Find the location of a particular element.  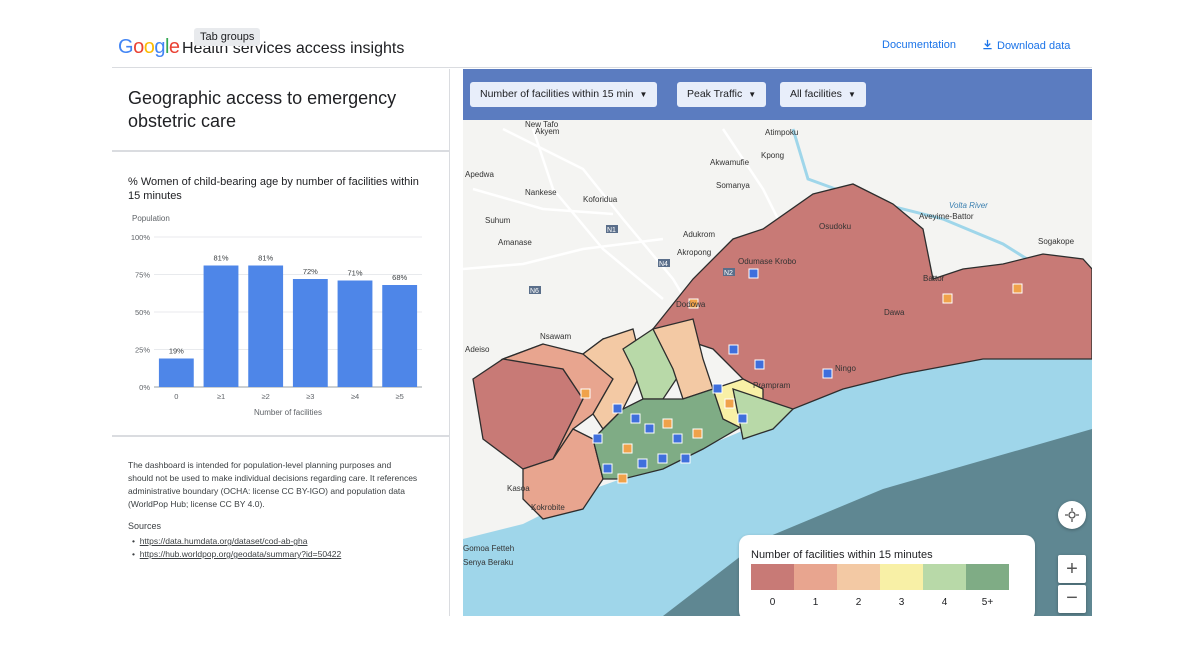

legend-title: Number of facilities within 15 minutes is located at coordinates (842, 555).